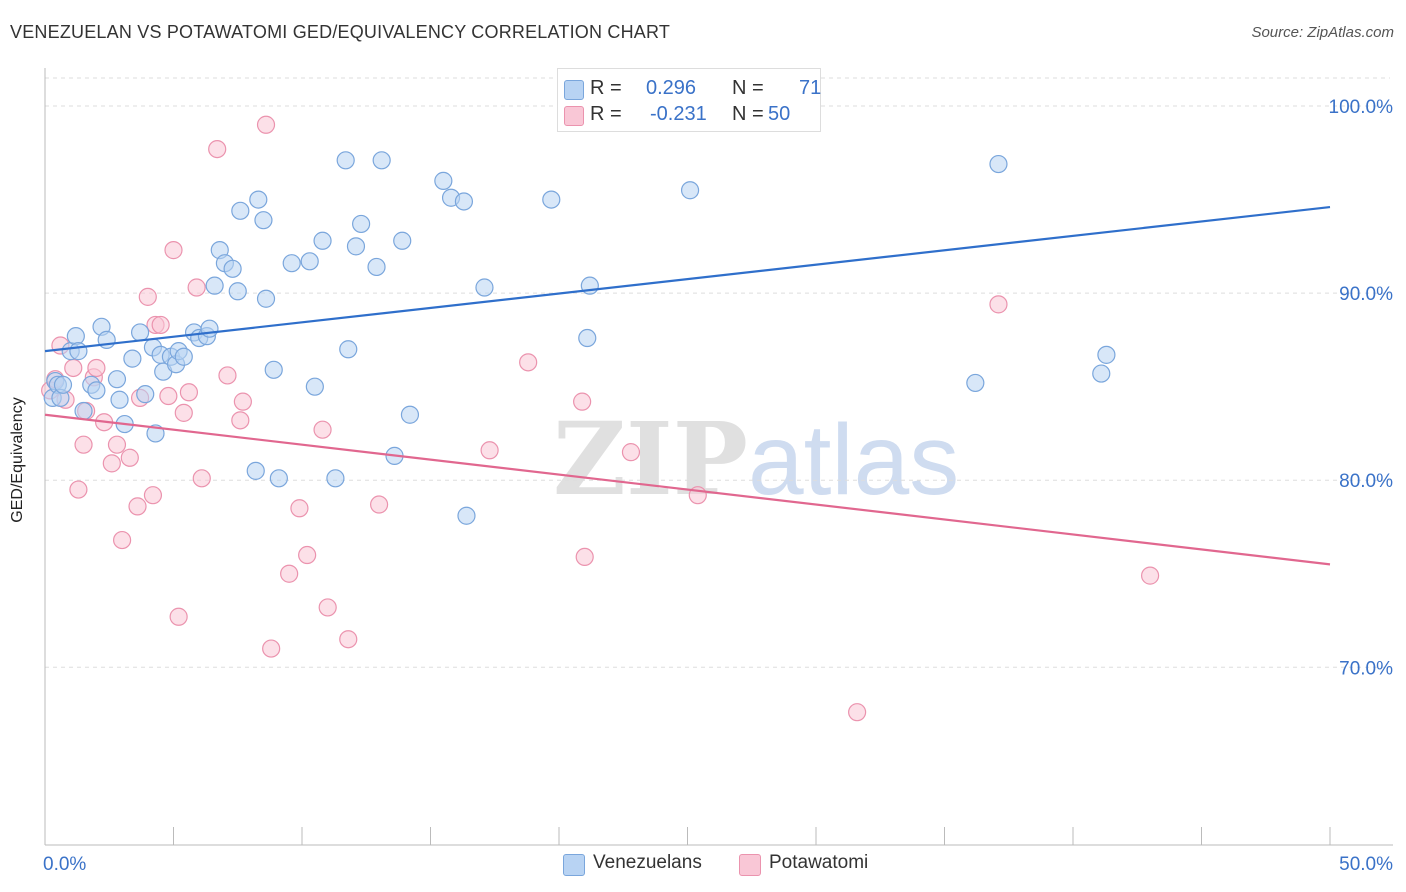  Describe the element at coordinates (1366, 294) in the screenshot. I see `y-tick-label: 90.0%` at that location.